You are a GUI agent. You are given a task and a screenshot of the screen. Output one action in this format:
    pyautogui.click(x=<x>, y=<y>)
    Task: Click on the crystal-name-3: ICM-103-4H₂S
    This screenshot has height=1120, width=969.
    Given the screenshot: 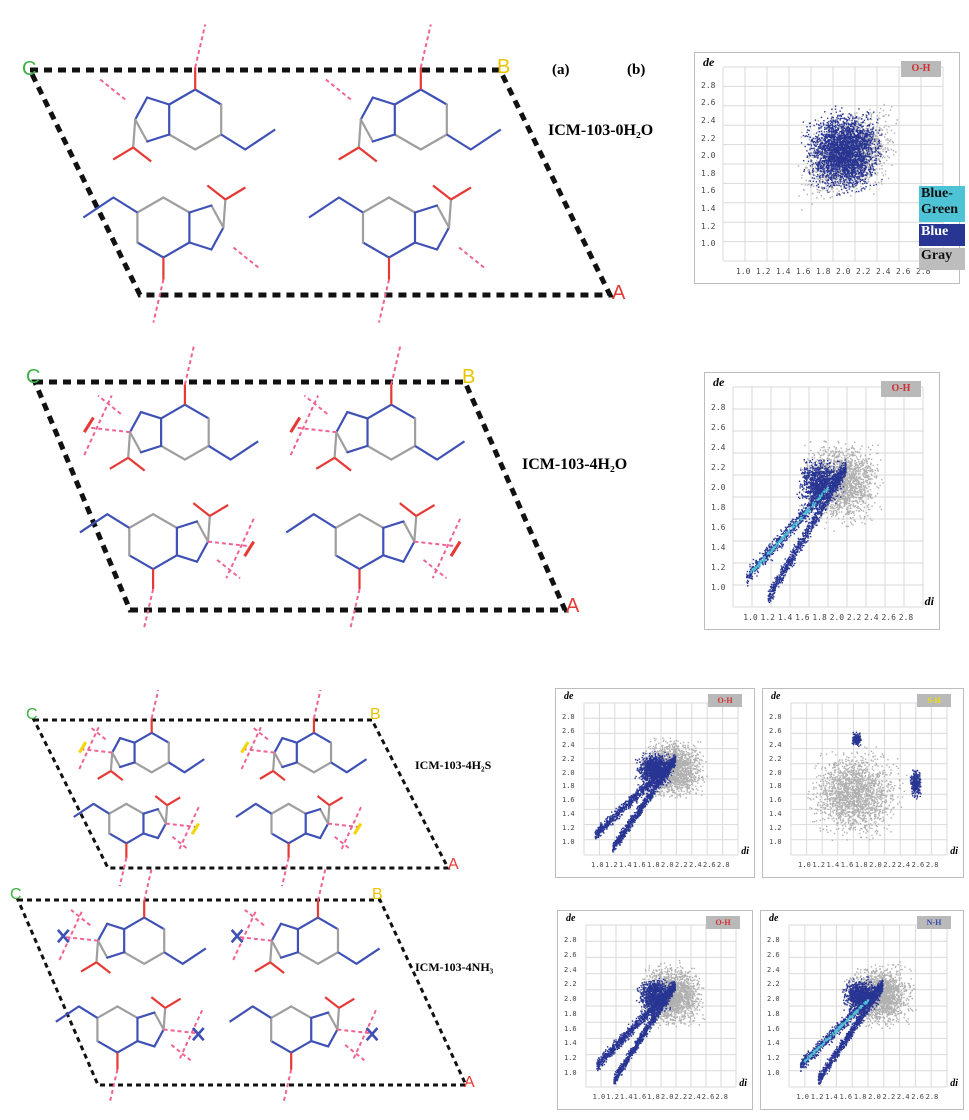 What is the action you would take?
    pyautogui.click(x=453, y=765)
    